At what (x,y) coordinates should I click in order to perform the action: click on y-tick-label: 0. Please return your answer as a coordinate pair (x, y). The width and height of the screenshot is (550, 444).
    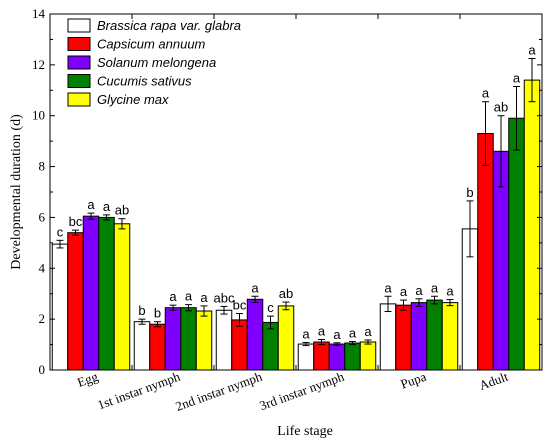
    Looking at the image, I should click on (42, 369).